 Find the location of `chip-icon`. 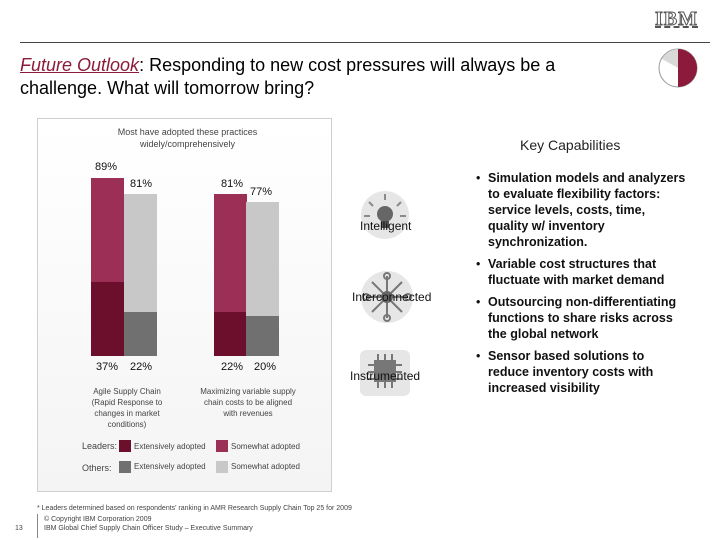

chip-icon is located at coordinates (385, 373).